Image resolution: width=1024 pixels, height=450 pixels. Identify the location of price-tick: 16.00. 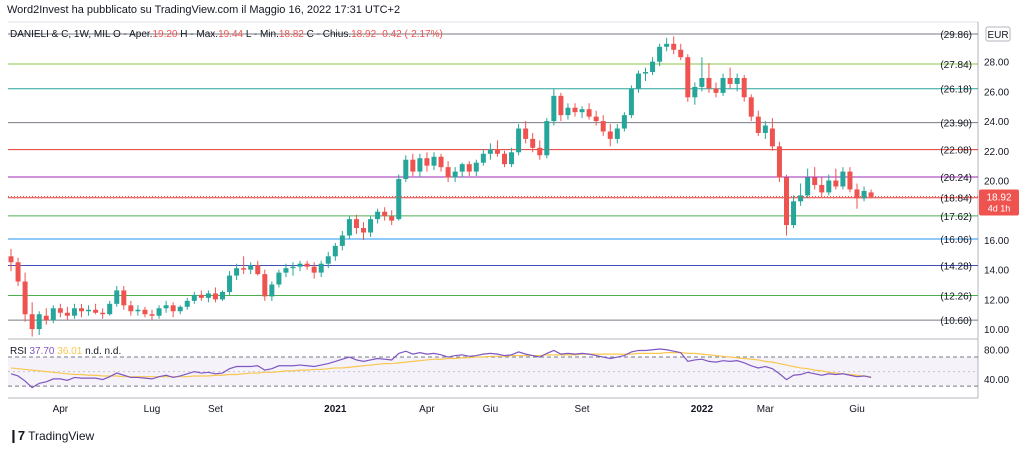
(996, 241).